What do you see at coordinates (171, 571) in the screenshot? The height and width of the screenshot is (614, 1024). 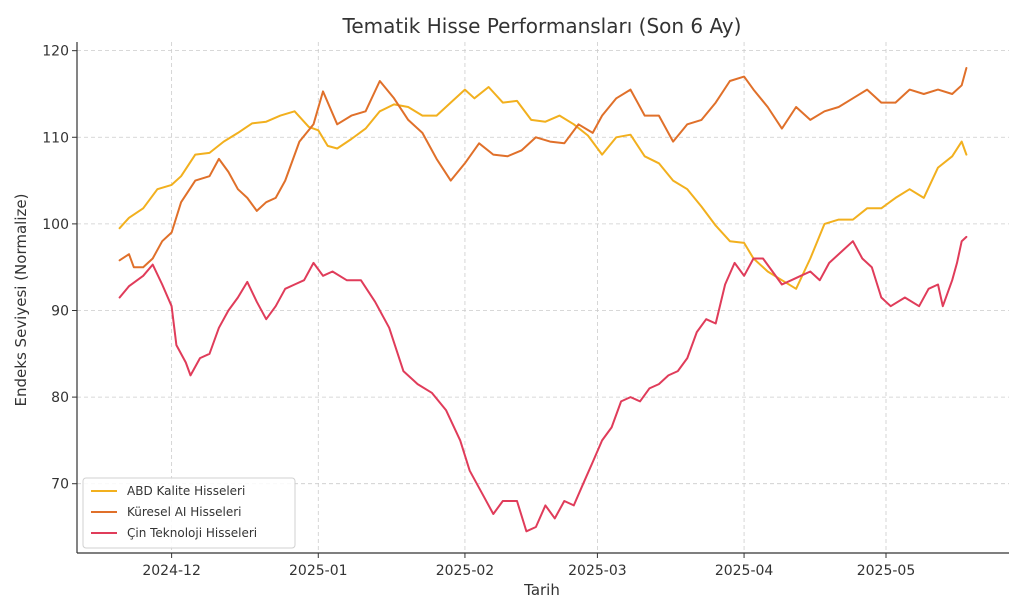 I see `x-tick-label: 2024-12` at bounding box center [171, 571].